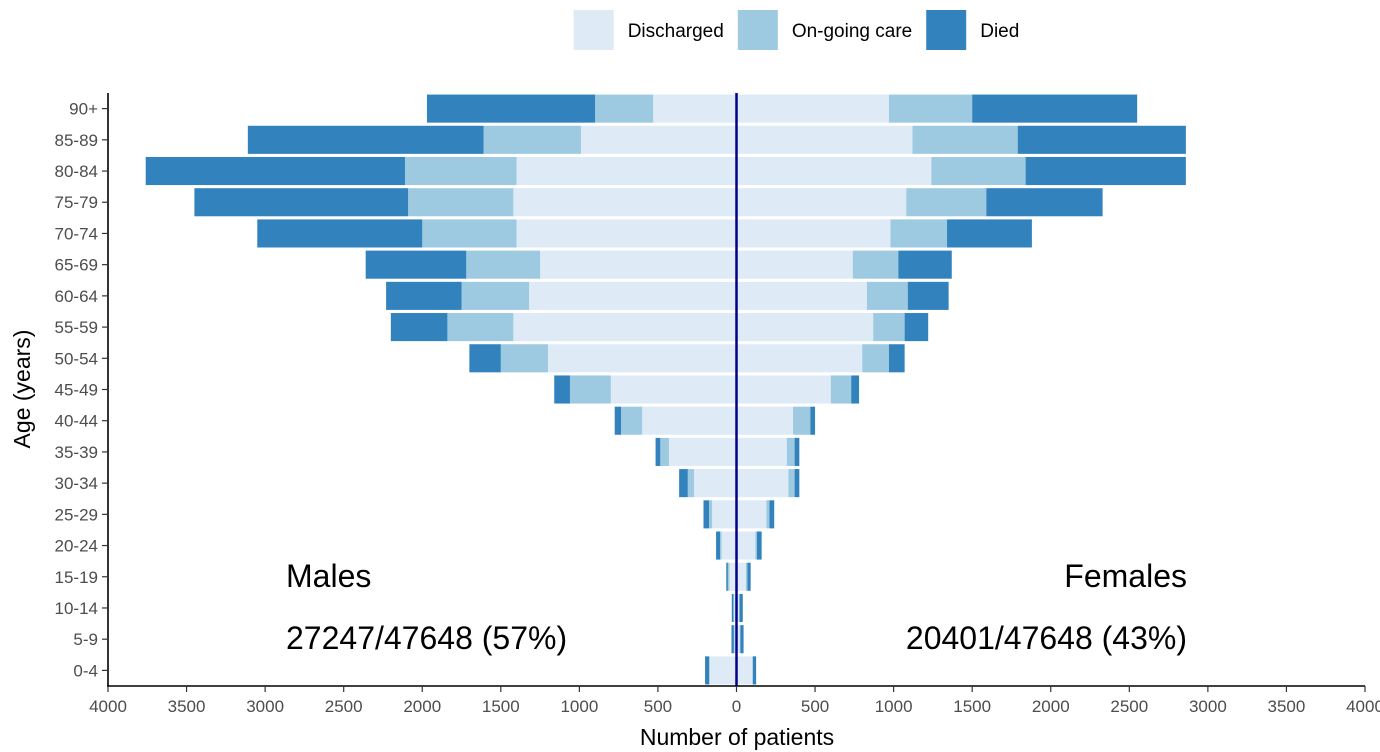 This screenshot has height=752, width=1380. Describe the element at coordinates (1129, 706) in the screenshot. I see `x-tick-label: 2500` at that location.